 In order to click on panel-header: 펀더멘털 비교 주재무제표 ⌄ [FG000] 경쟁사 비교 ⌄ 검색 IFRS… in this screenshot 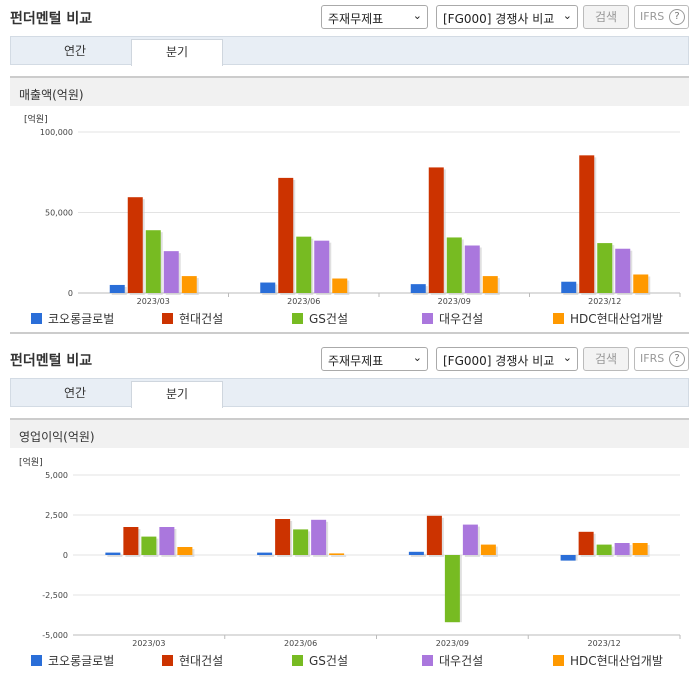, I will do `click(348, 17)`.